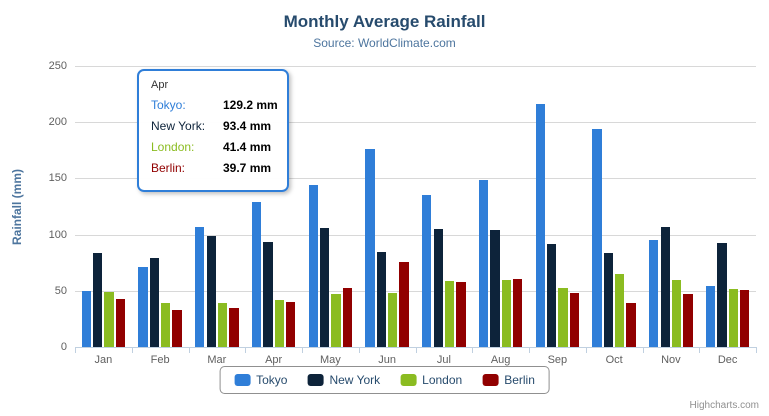 Image resolution: width=769 pixels, height=416 pixels. What do you see at coordinates (724, 405) in the screenshot?
I see `credits-link: Highcharts.com` at bounding box center [724, 405].